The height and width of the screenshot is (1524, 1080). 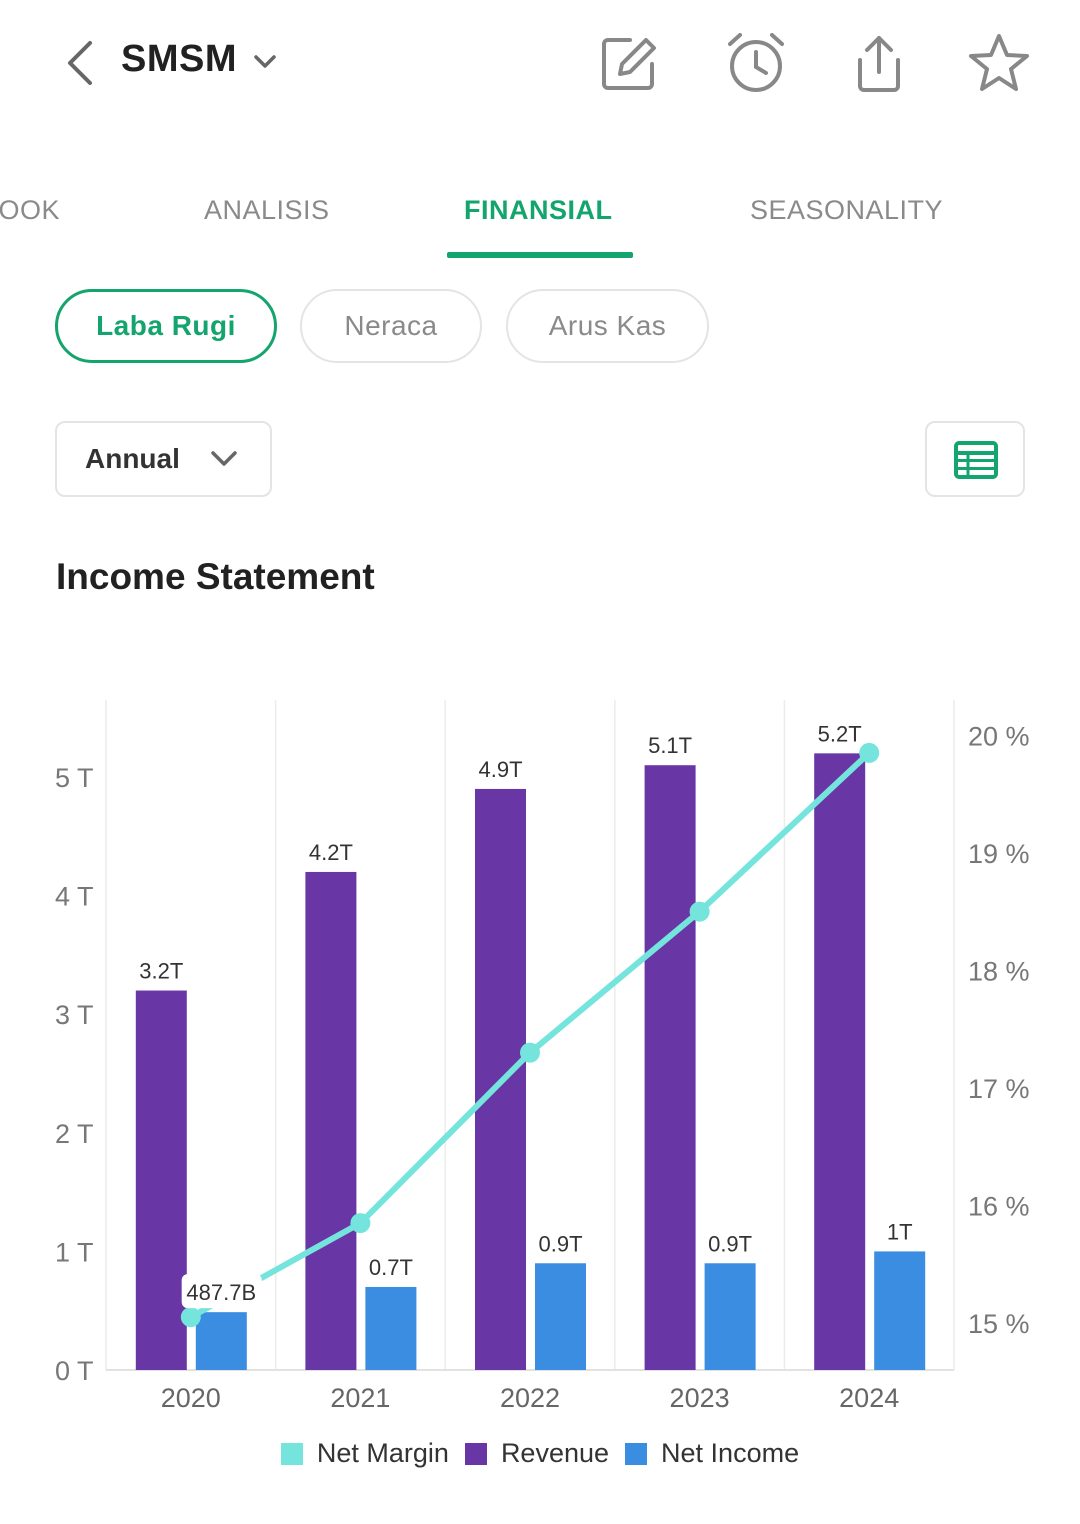 I want to click on period-dropdown-value: Annual, so click(x=132, y=458).